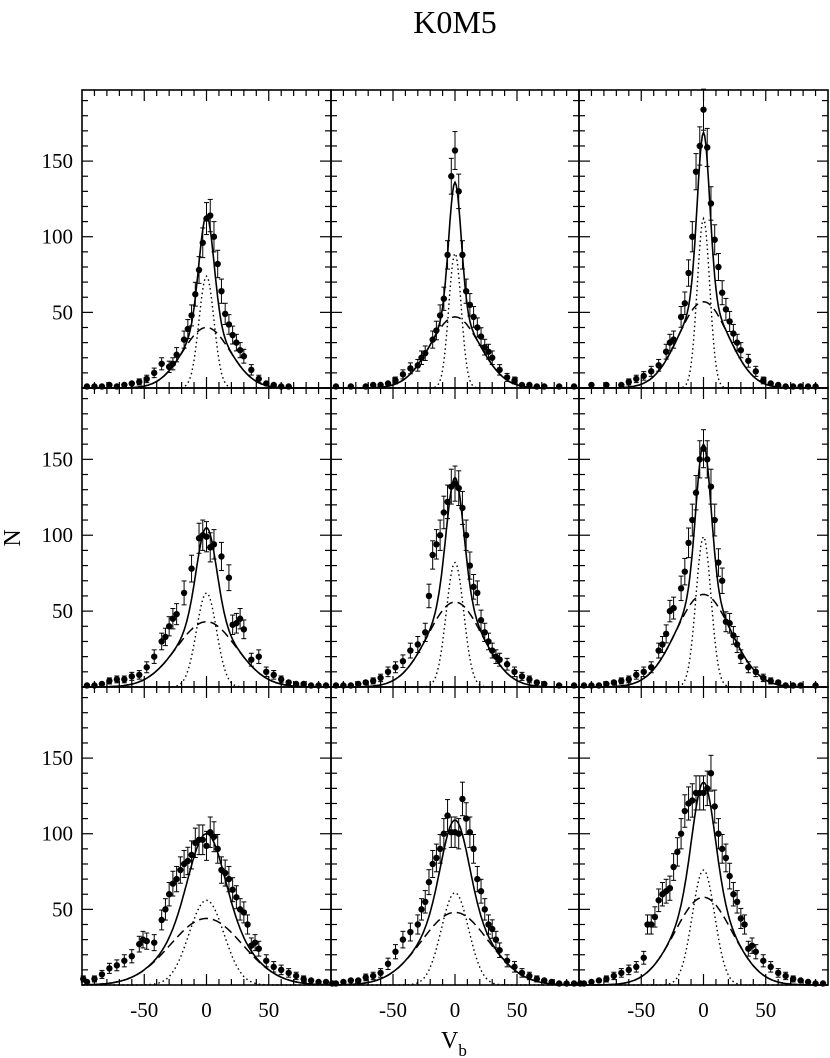  I want to click on y-tick-label: 150, so click(58, 161).